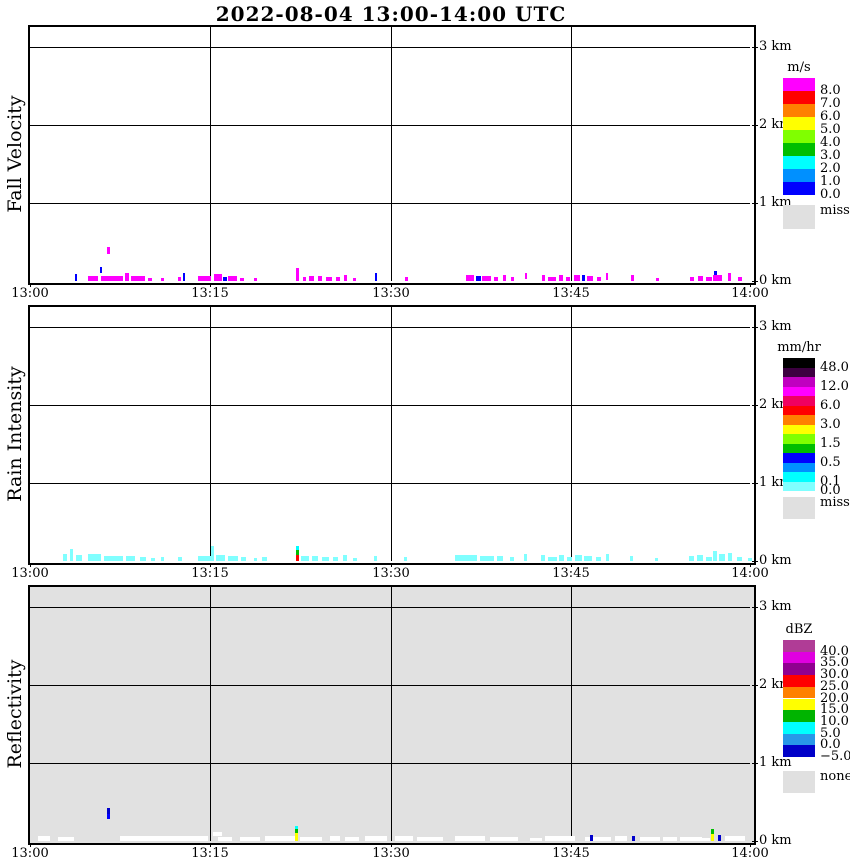 Image resolution: width=850 pixels, height=868 pixels. I want to click on legend-missing-label: miss, so click(835, 502).